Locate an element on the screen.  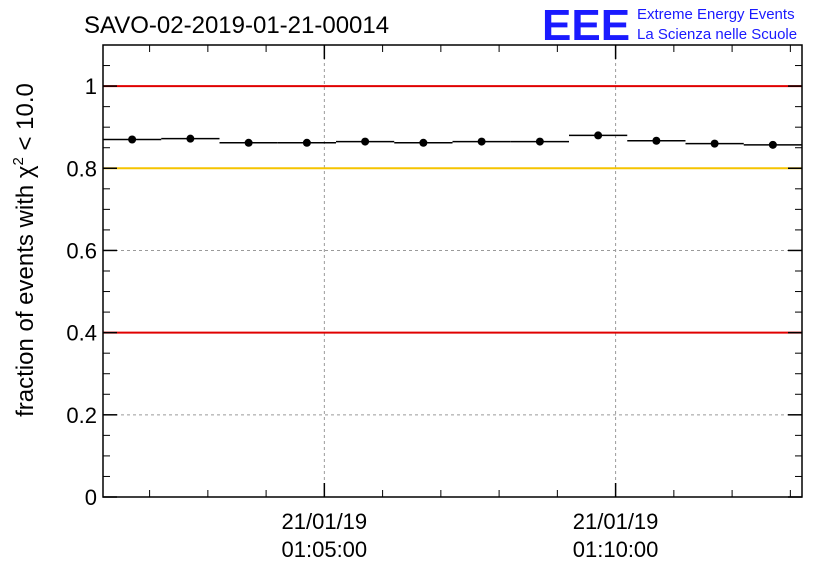
y-axis-label: fraction of events with χ2 < 10.0 is located at coordinates (24, 250).